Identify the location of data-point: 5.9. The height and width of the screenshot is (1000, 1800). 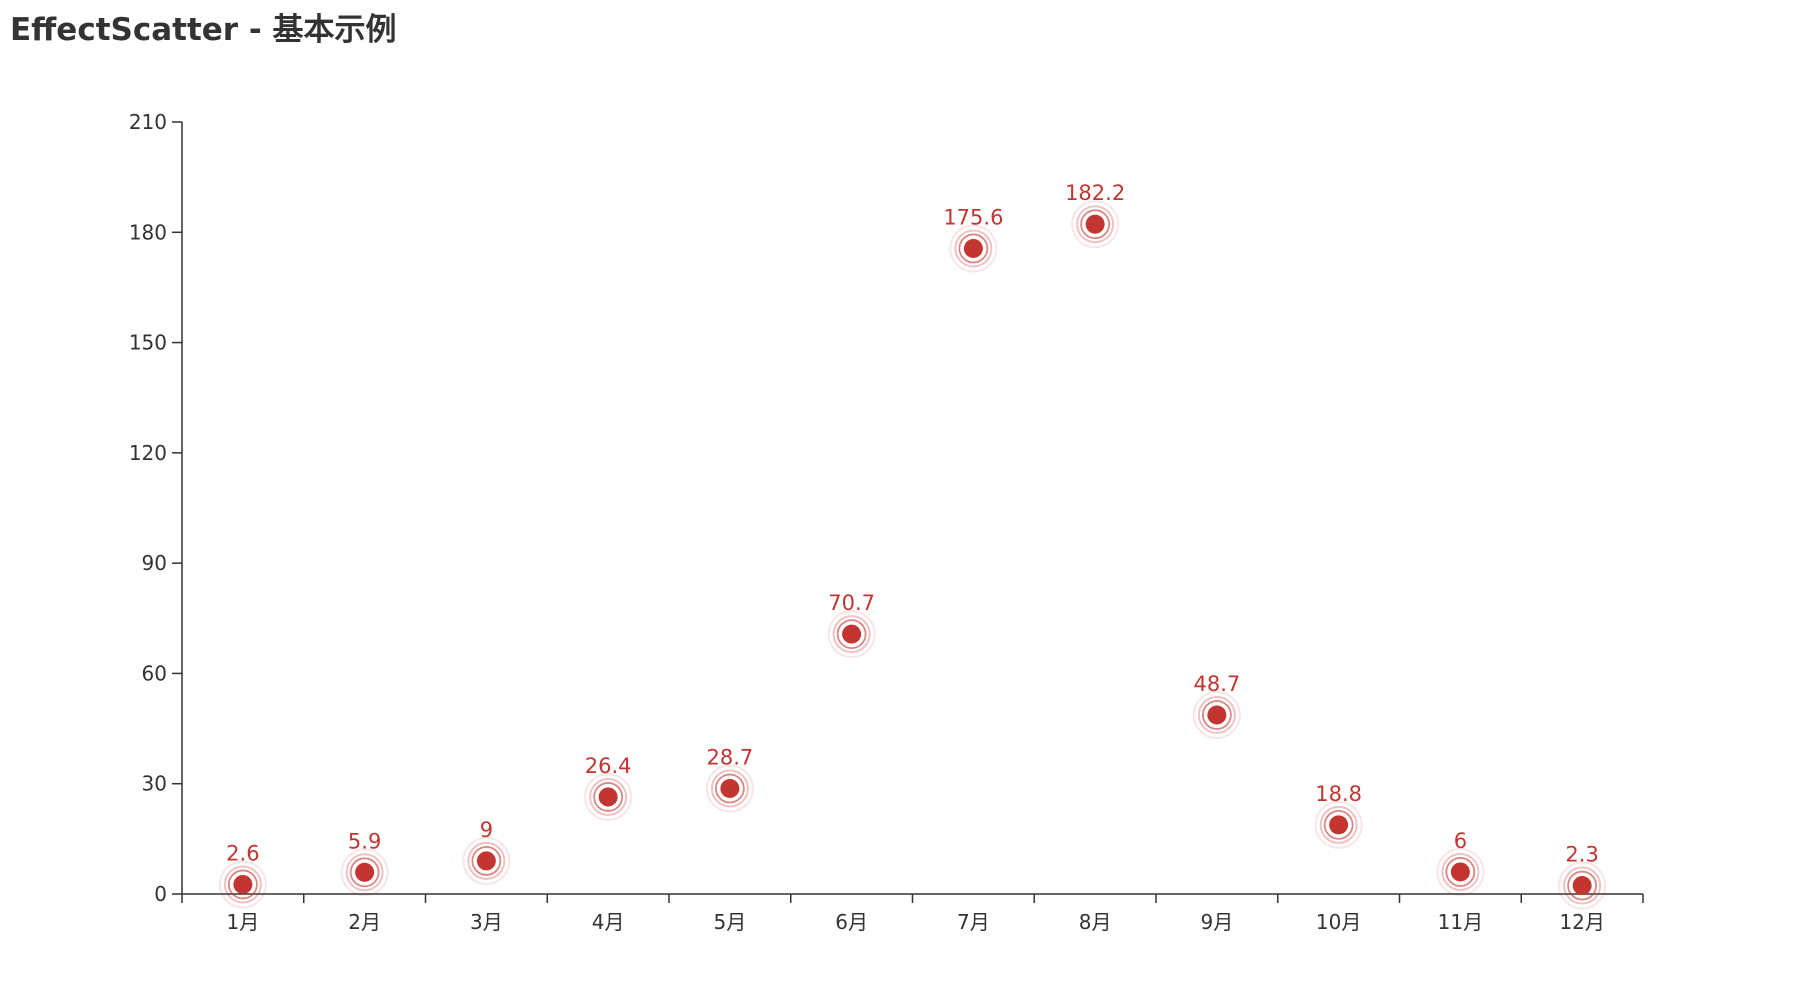
(364, 863).